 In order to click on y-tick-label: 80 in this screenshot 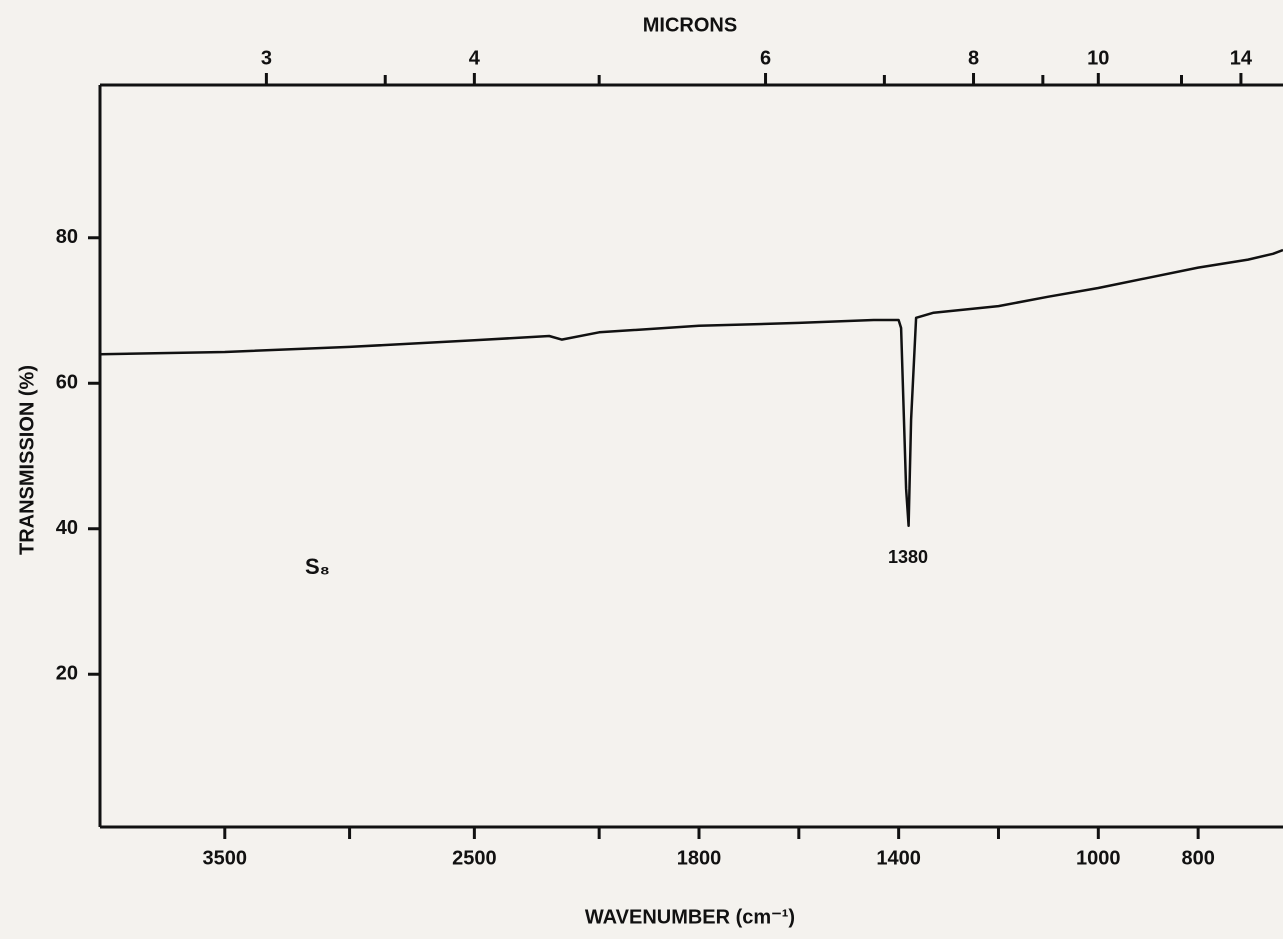, I will do `click(67, 237)`.